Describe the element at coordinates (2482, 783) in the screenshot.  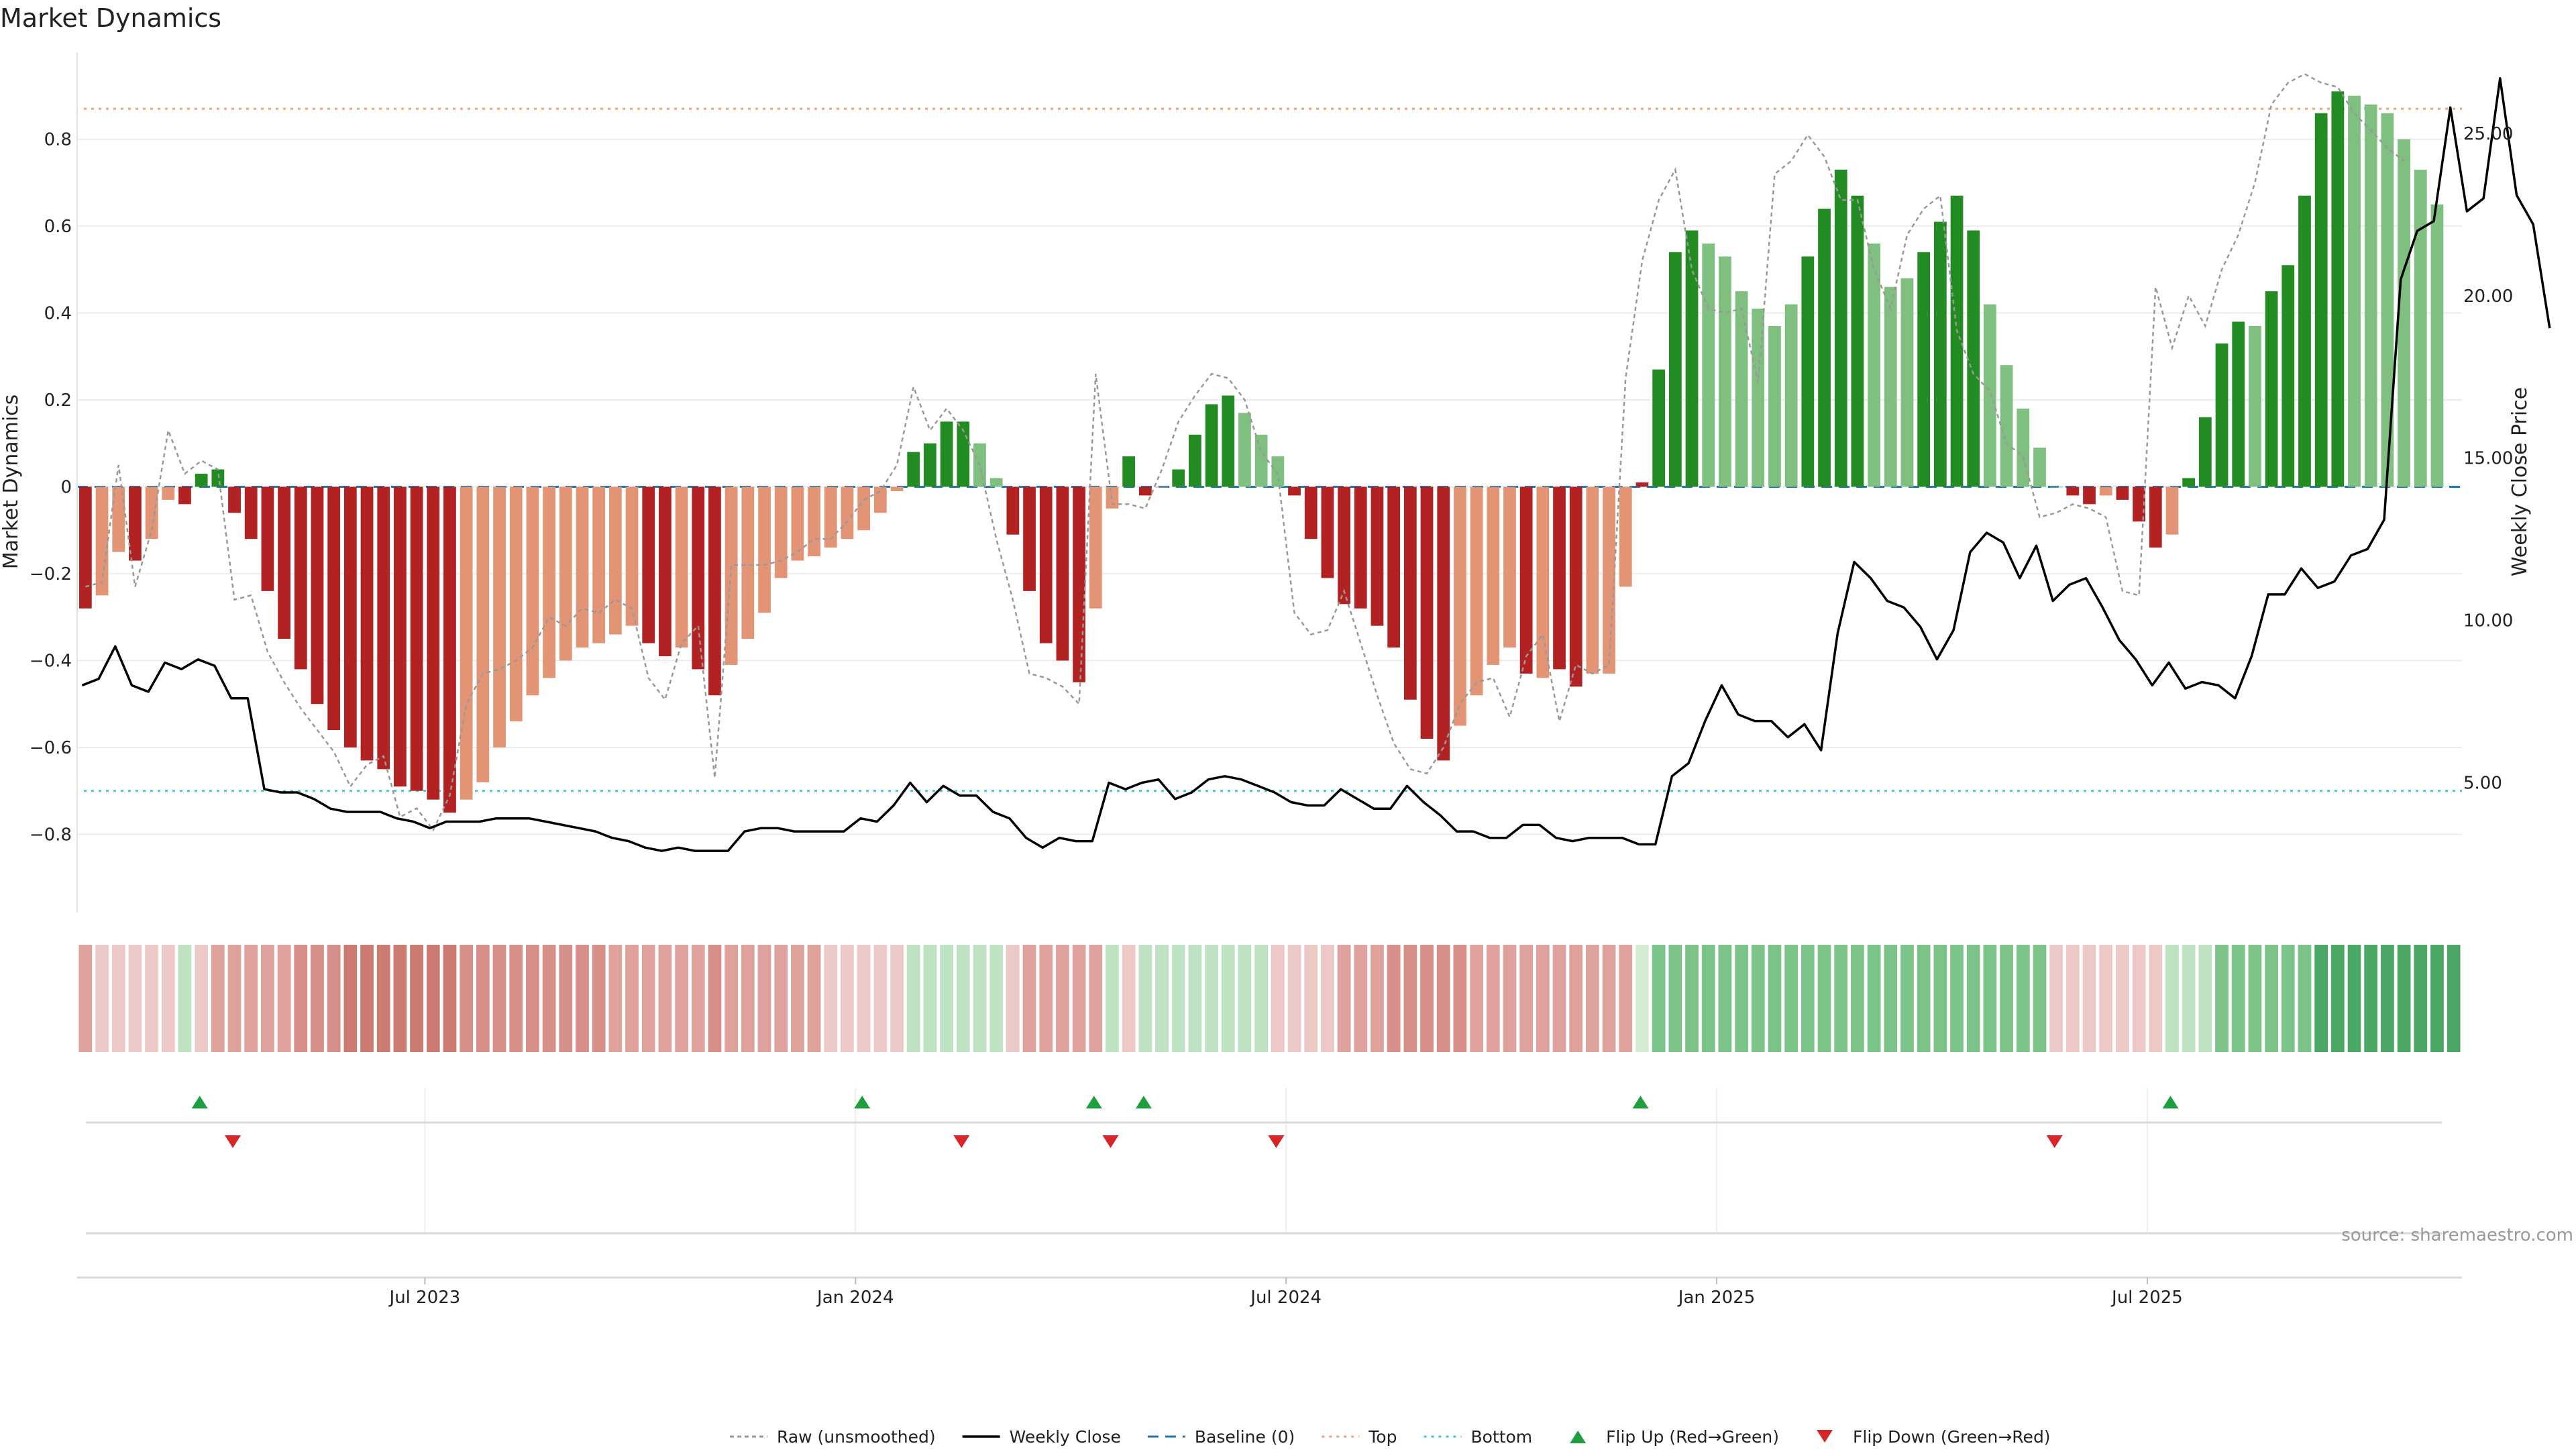
I see `y-tick-right: 5.00` at that location.